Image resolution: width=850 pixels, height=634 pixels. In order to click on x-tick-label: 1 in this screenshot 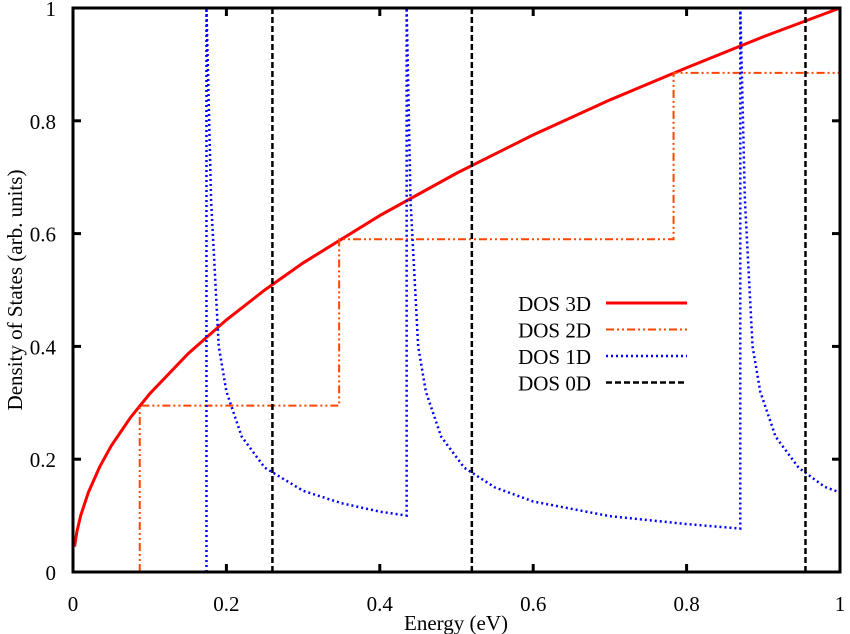, I will do `click(840, 604)`.